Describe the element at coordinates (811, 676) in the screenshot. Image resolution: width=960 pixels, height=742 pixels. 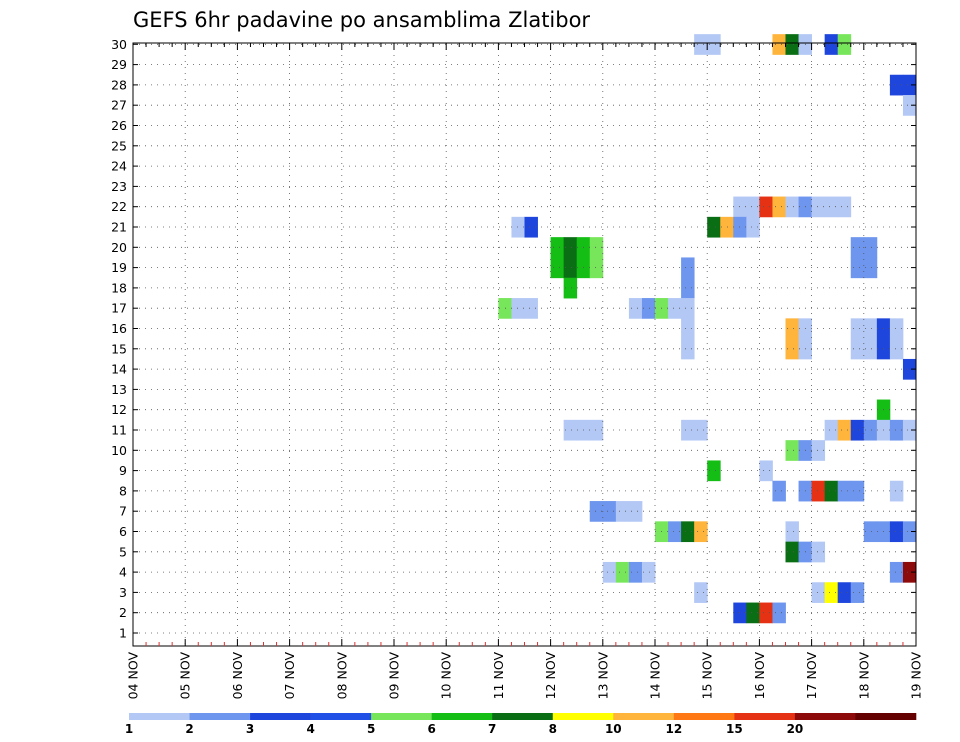
I see `x-tick-label: 17 NOV` at that location.